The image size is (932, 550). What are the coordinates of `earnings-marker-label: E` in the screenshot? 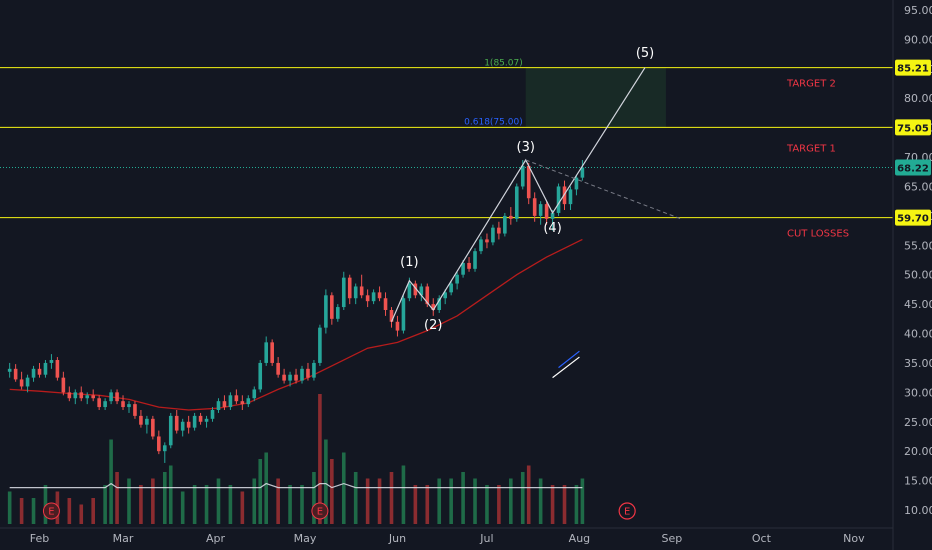 It's located at (320, 512).